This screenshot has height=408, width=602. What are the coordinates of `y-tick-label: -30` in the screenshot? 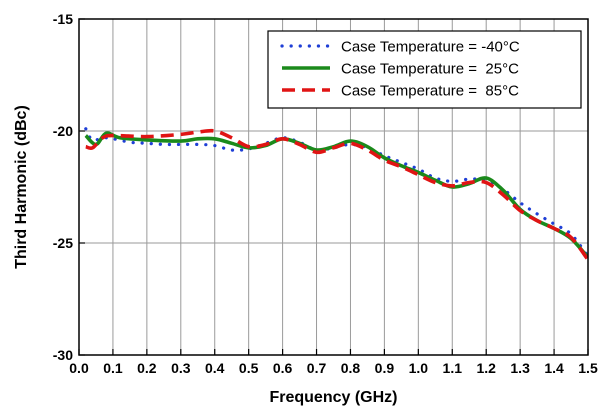 It's located at (63, 355).